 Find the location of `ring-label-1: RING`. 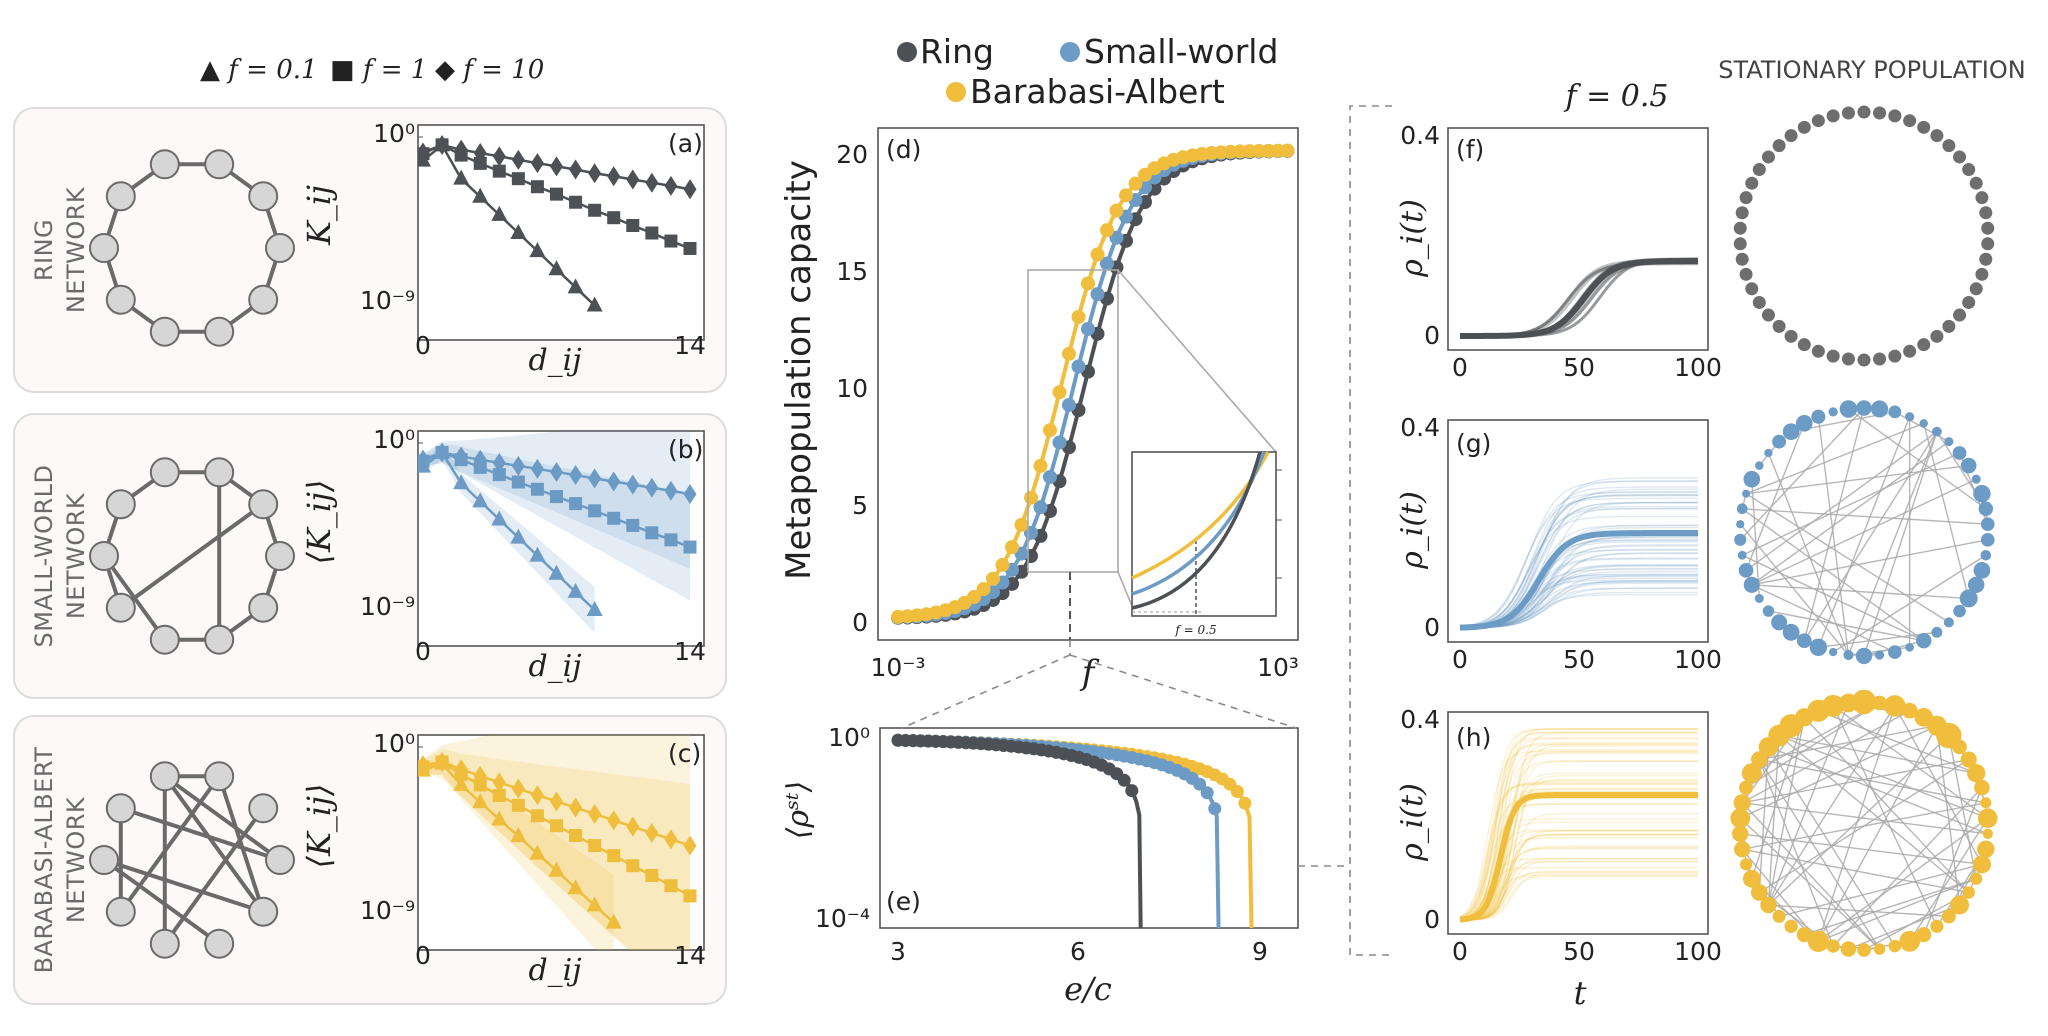

ring-label-1: RING is located at coordinates (44, 250).